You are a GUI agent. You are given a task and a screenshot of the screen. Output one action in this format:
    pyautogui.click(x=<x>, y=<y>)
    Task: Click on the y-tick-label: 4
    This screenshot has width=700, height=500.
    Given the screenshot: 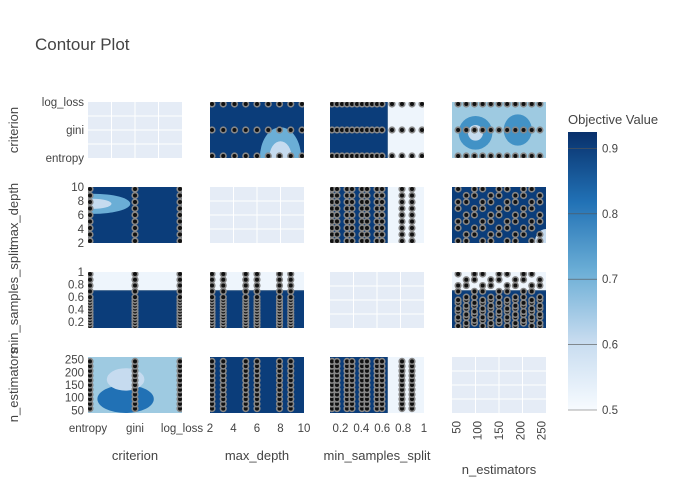 What is the action you would take?
    pyautogui.click(x=81, y=230)
    